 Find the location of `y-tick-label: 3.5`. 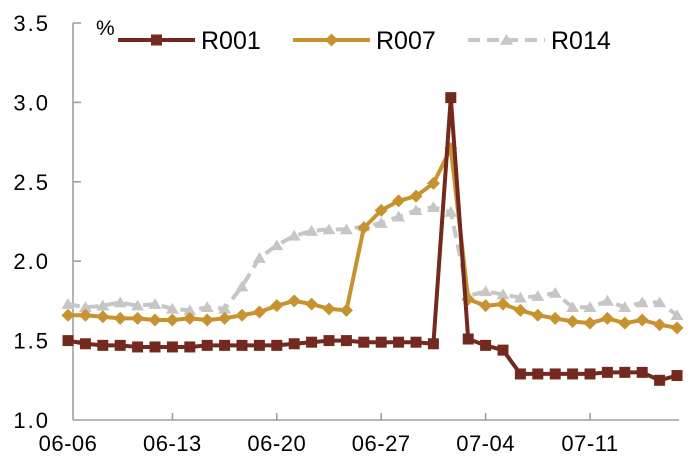

y-tick-label: 3.5 is located at coordinates (31, 23).